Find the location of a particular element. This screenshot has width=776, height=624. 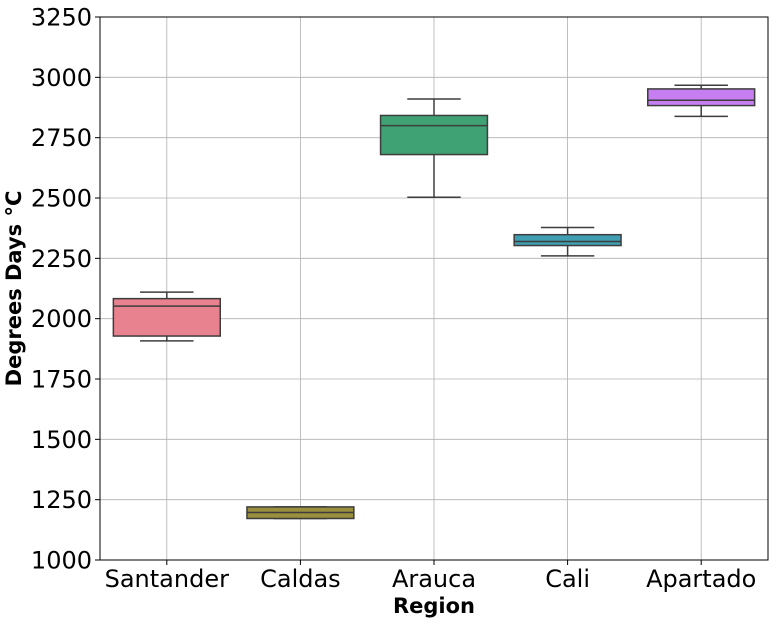

y-tick-label: 1000 is located at coordinates (61, 561).